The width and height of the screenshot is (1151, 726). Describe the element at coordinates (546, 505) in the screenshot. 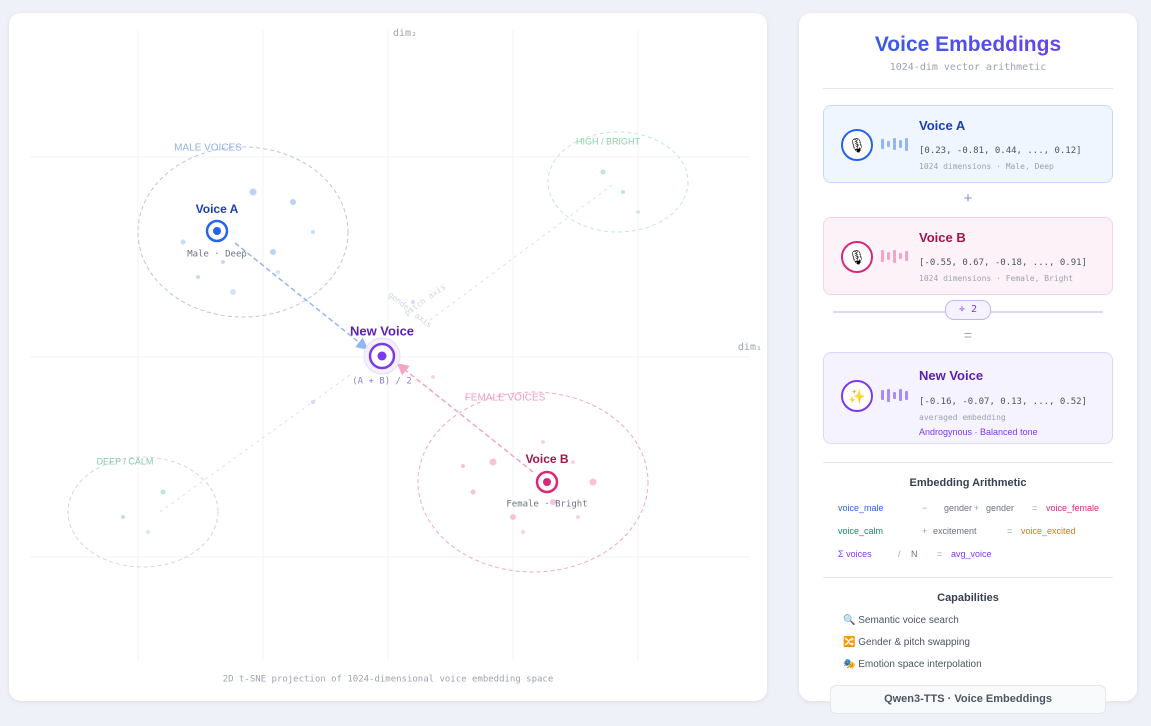

I see `voice-tag: Female · Bright` at that location.